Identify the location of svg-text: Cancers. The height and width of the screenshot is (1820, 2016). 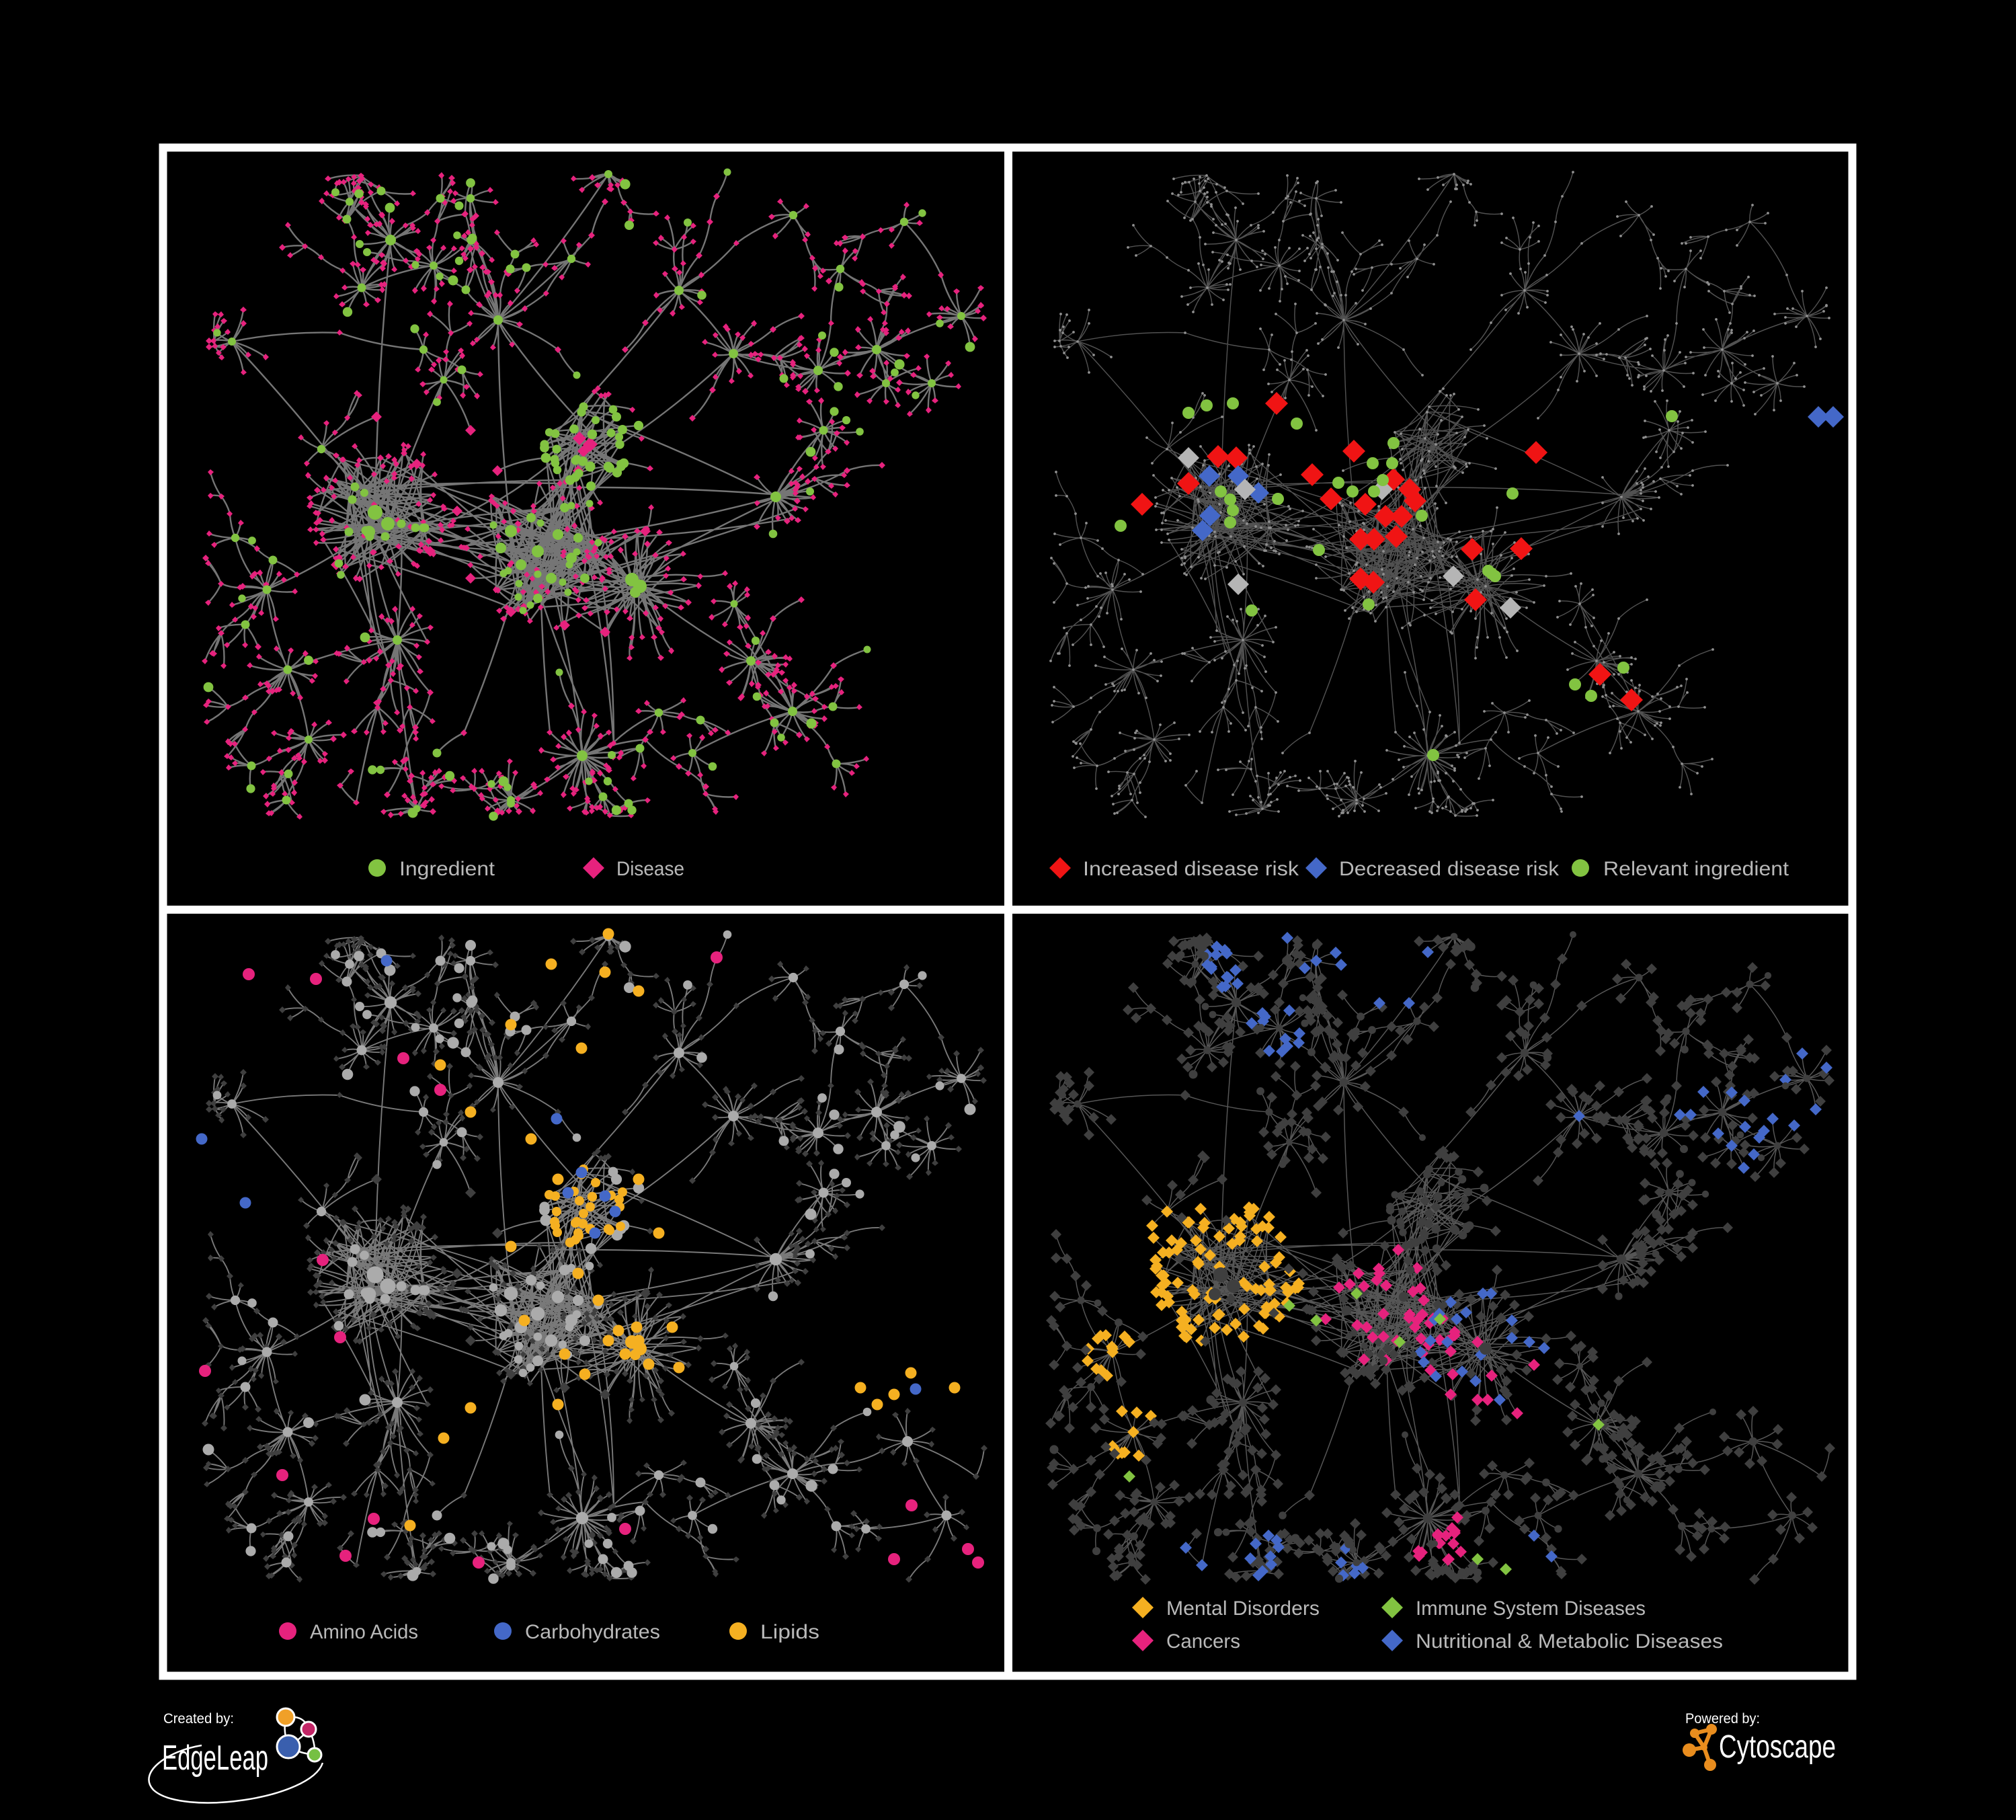
(1203, 1641).